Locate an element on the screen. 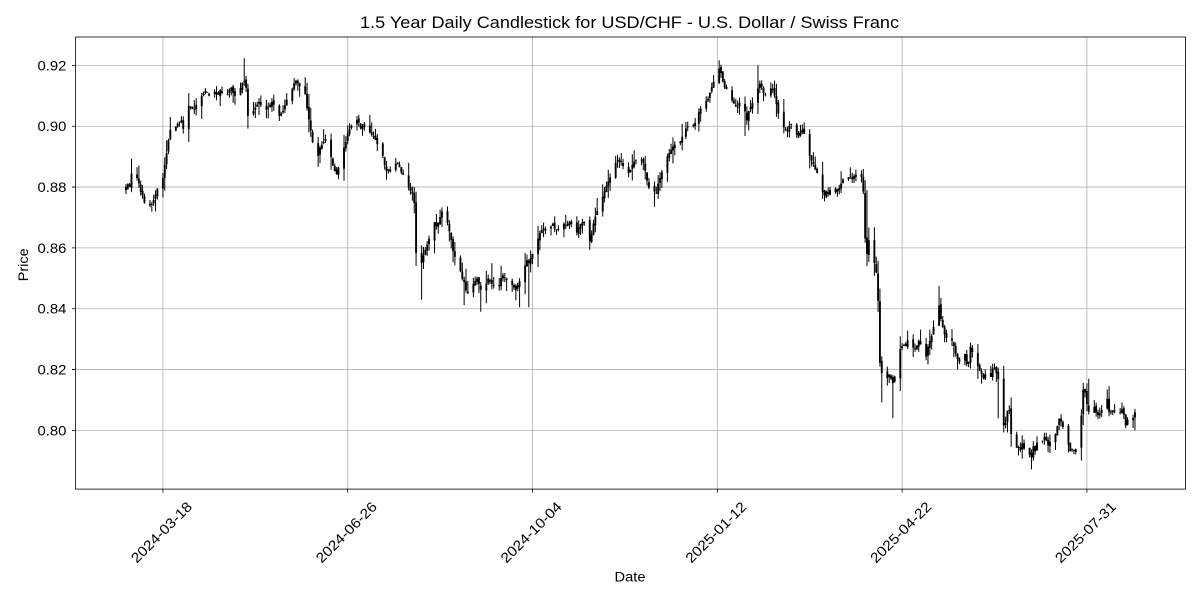 Image resolution: width=1200 pixels, height=605 pixels. svg-text: 0.82 is located at coordinates (52, 370).